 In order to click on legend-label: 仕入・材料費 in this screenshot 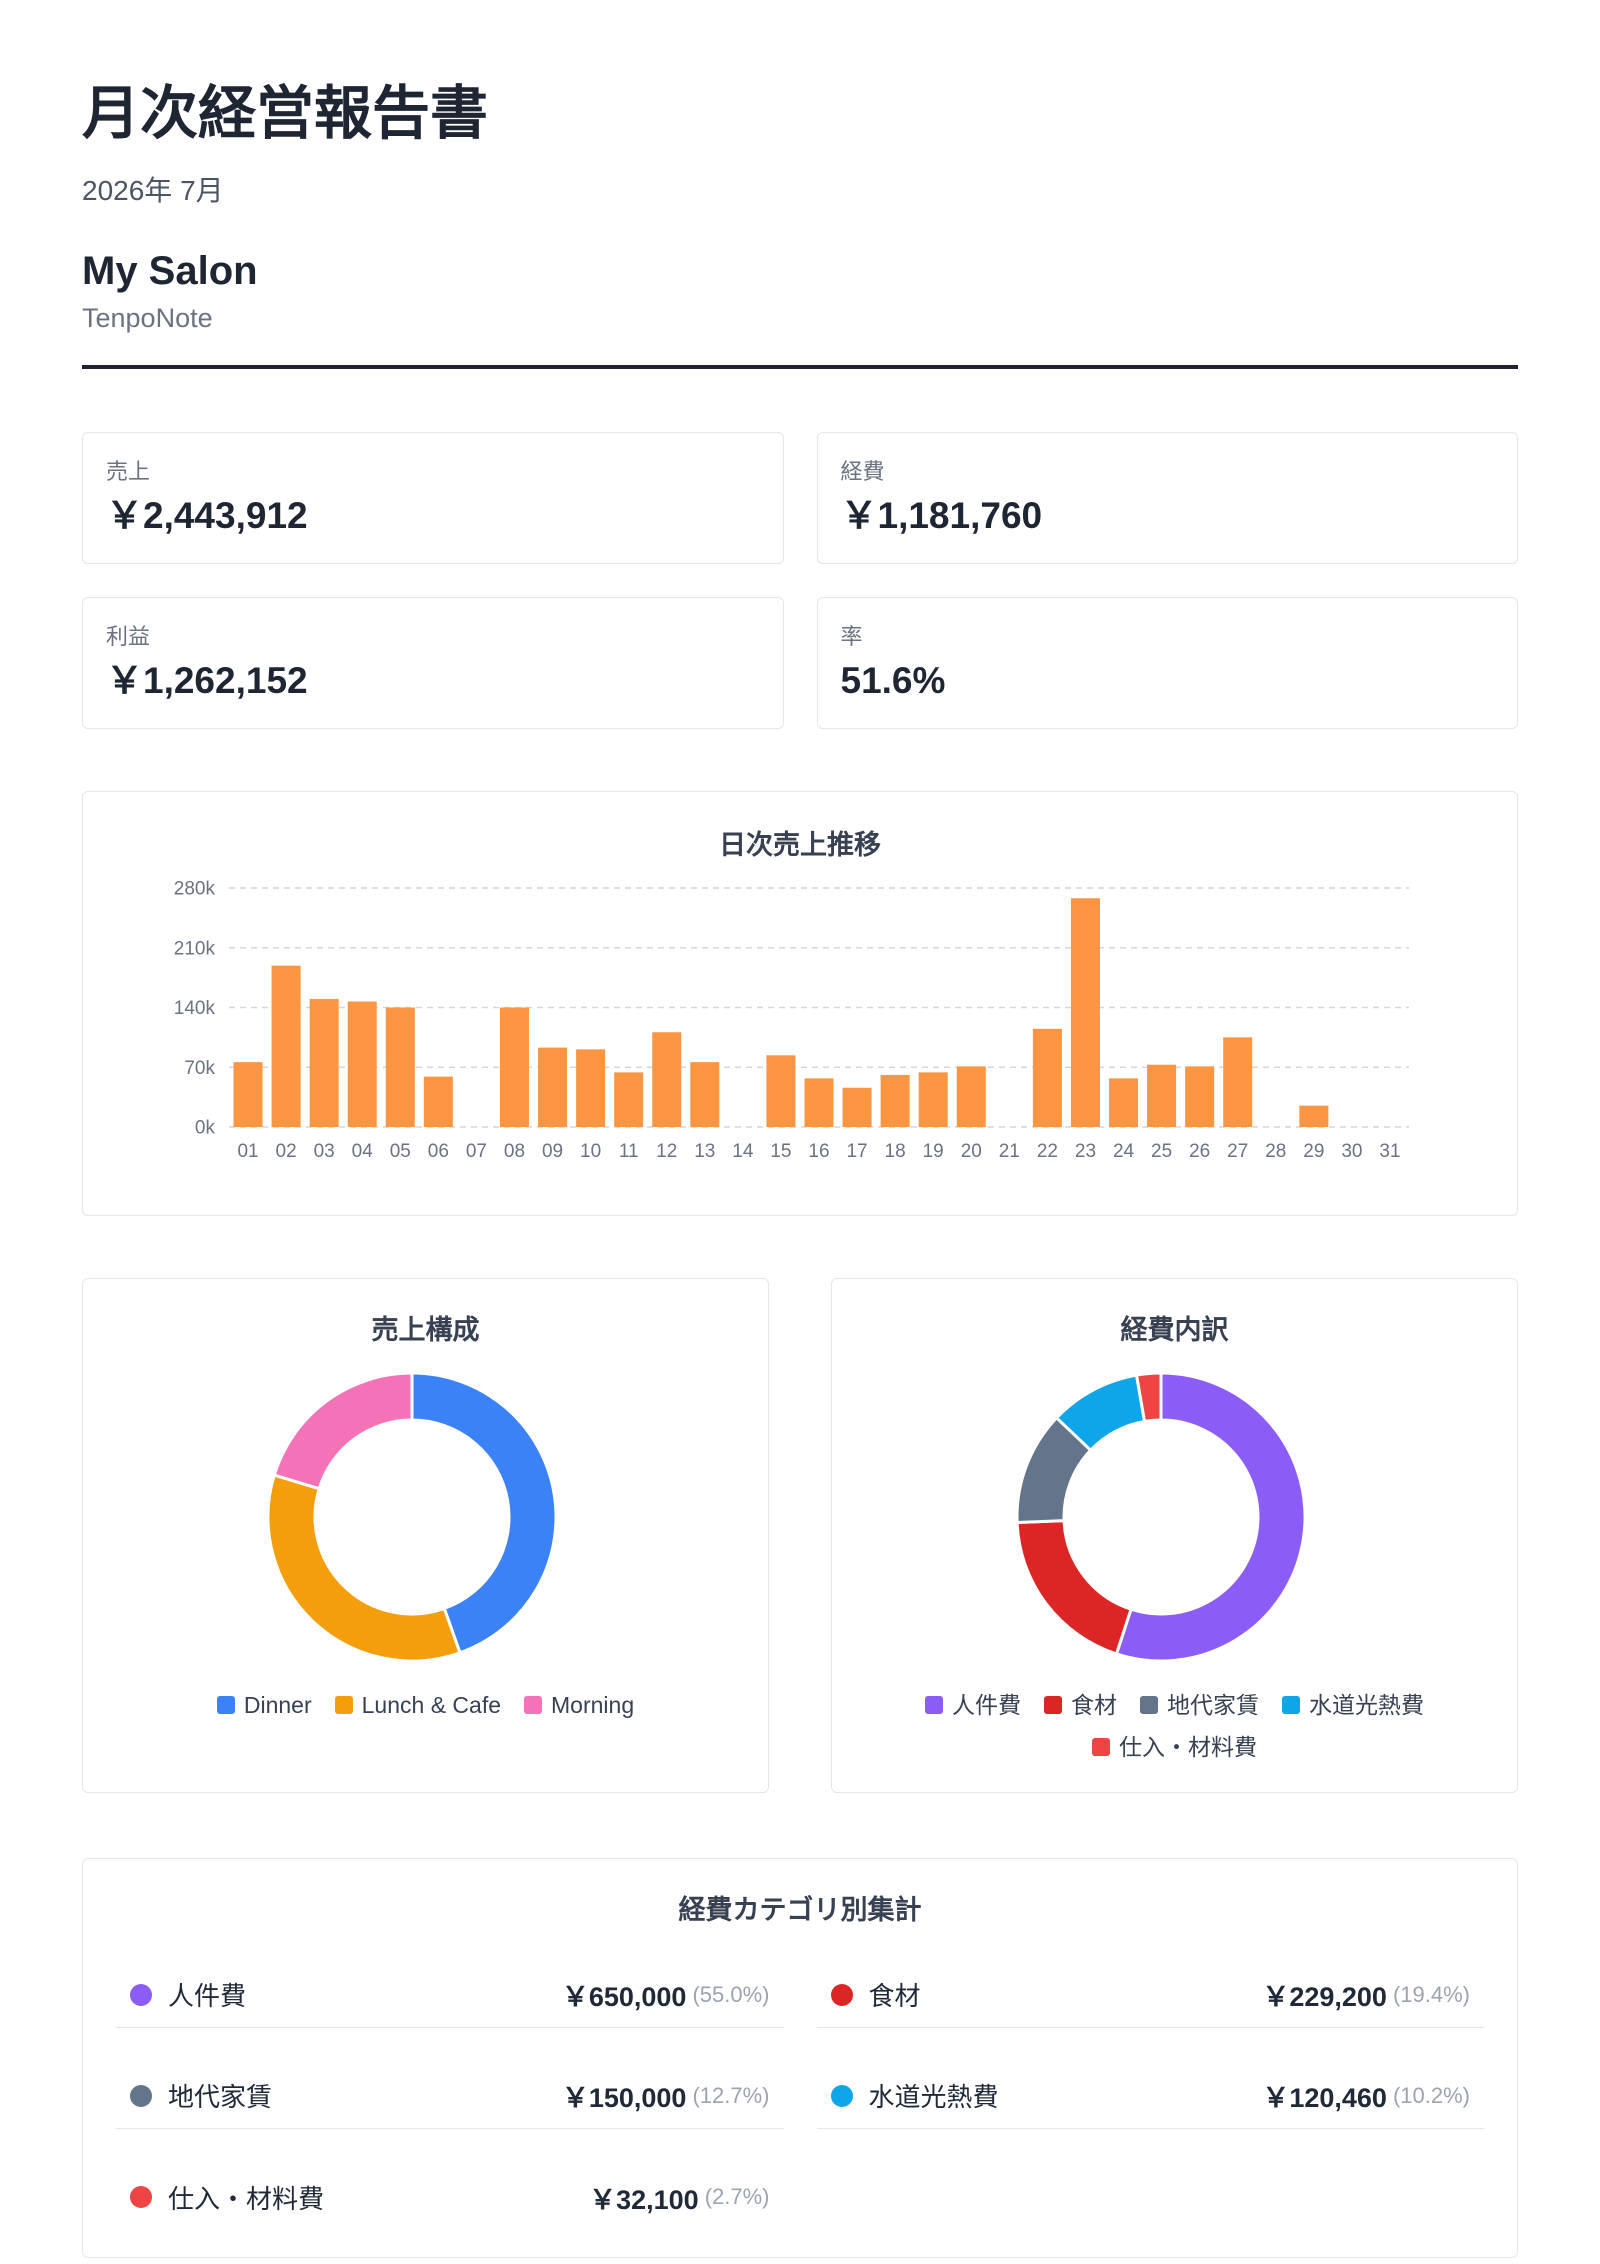, I will do `click(1188, 1747)`.